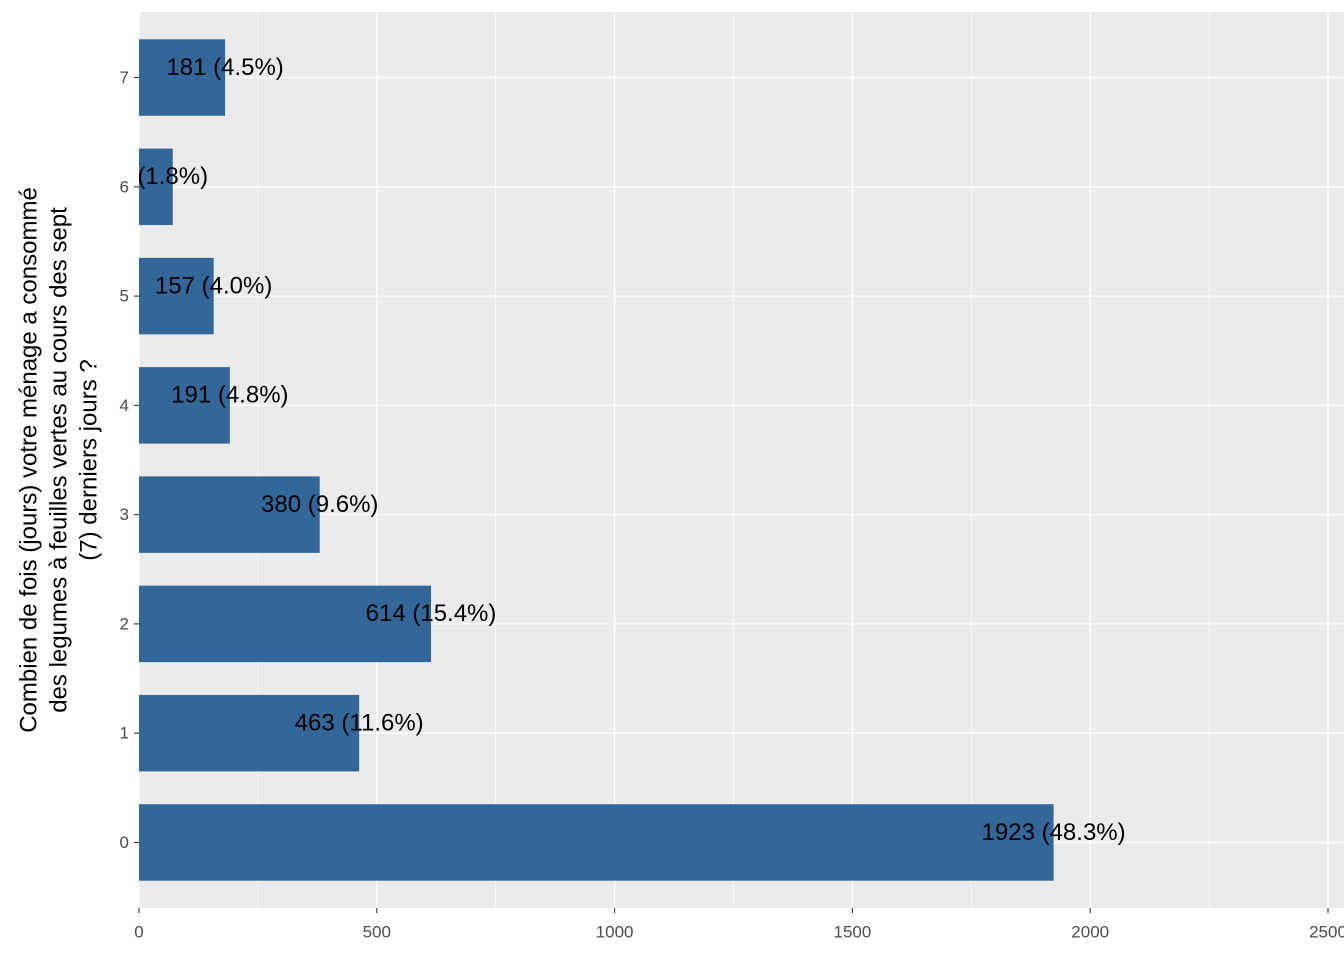 Image resolution: width=1344 pixels, height=960 pixels. What do you see at coordinates (319, 504) in the screenshot?
I see `value-label: 380 (9.6%)` at bounding box center [319, 504].